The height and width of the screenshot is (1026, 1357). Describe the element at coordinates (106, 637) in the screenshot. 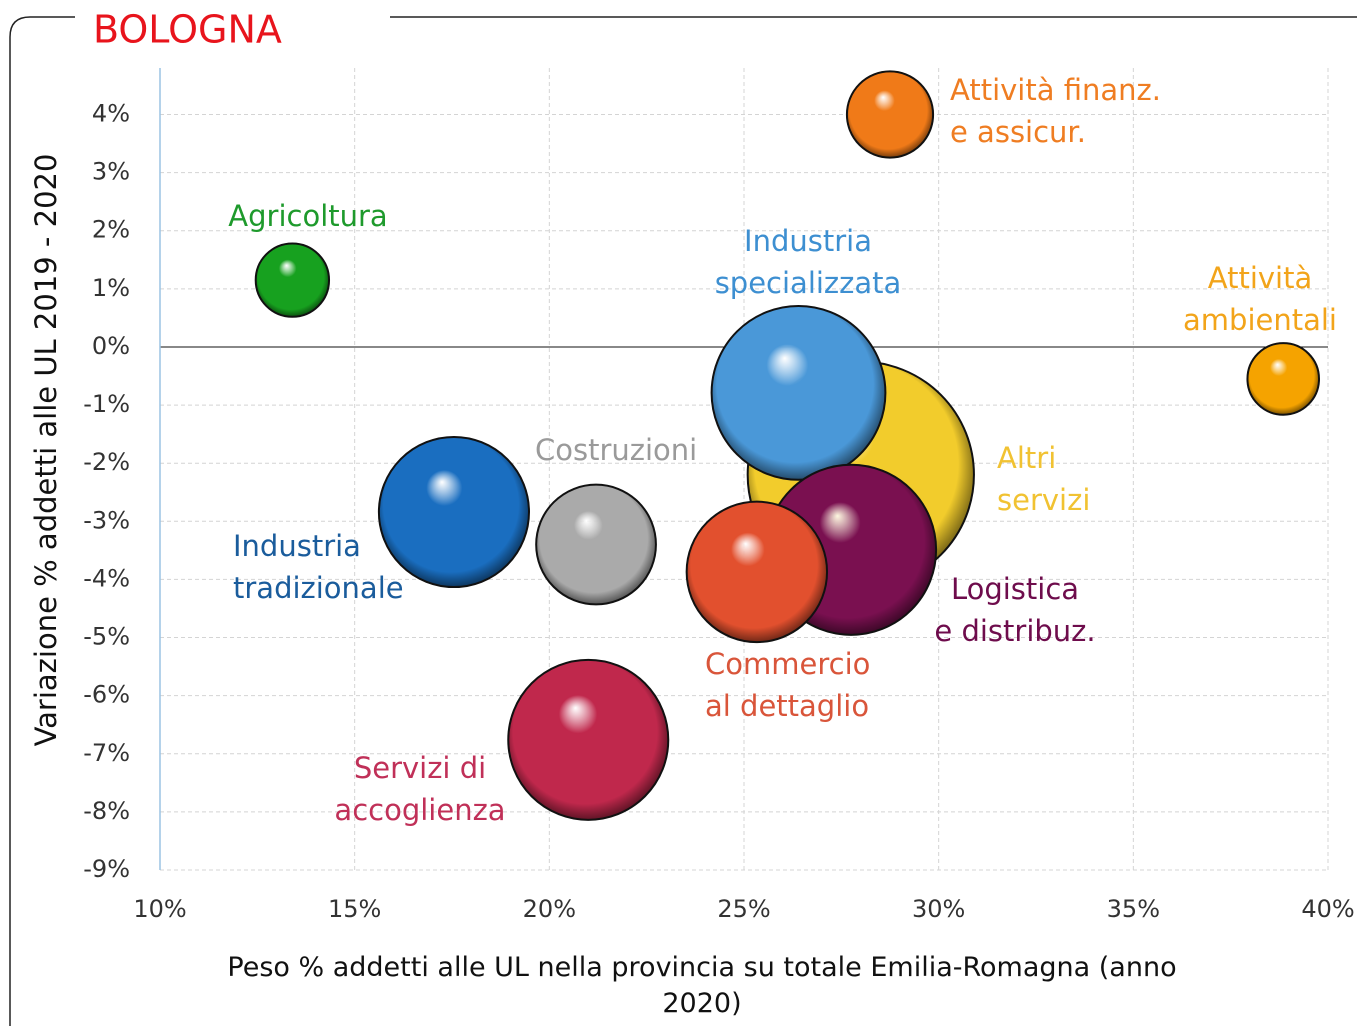

I see `y-tick-label: -5%` at that location.